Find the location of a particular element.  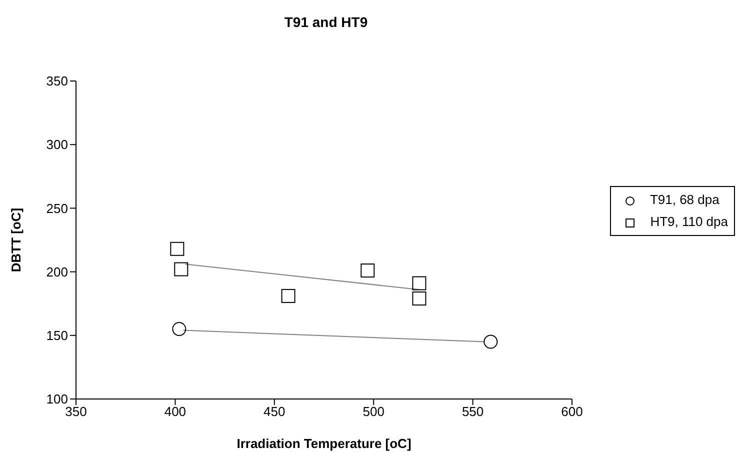

y-axis-title: DBTT [oC] is located at coordinates (16, 240).